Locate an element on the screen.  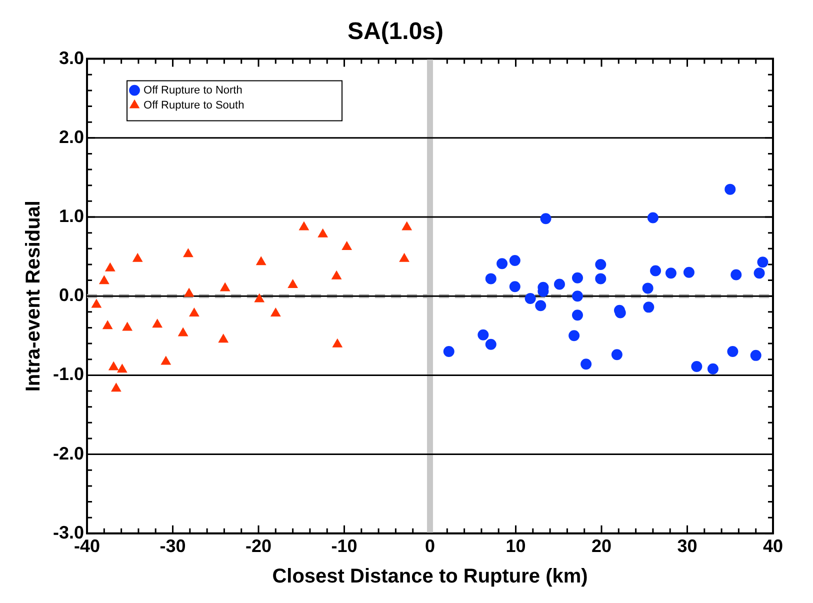
x-tick-label: -30 is located at coordinates (173, 546).